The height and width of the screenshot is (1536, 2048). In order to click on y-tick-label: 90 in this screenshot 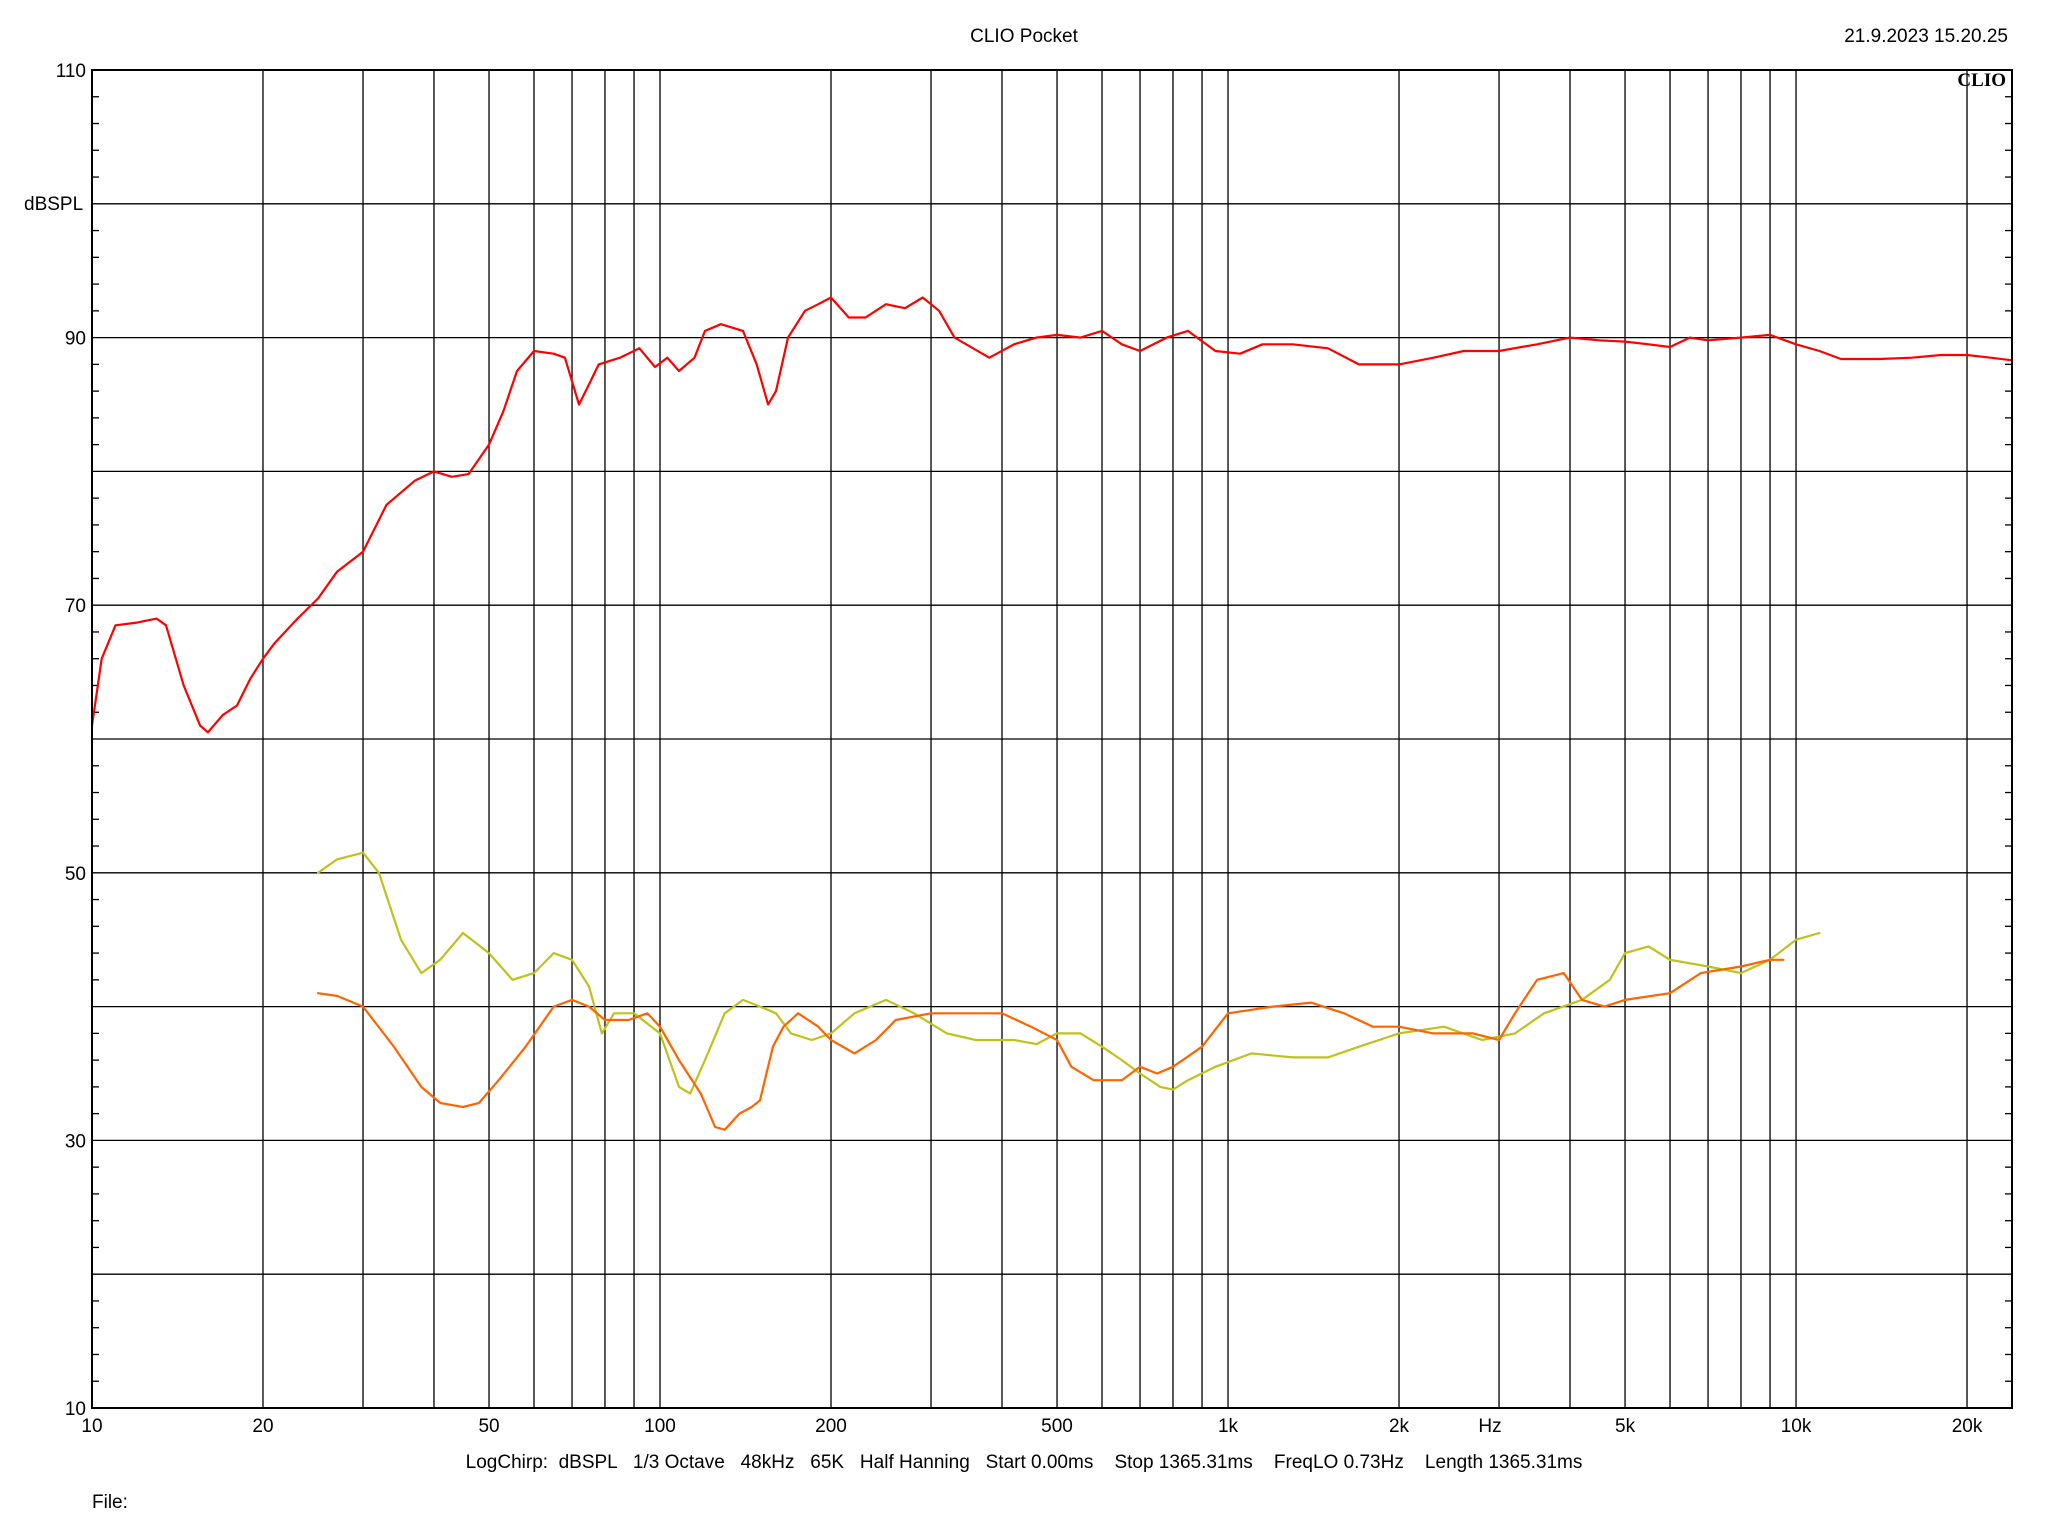, I will do `click(75, 339)`.